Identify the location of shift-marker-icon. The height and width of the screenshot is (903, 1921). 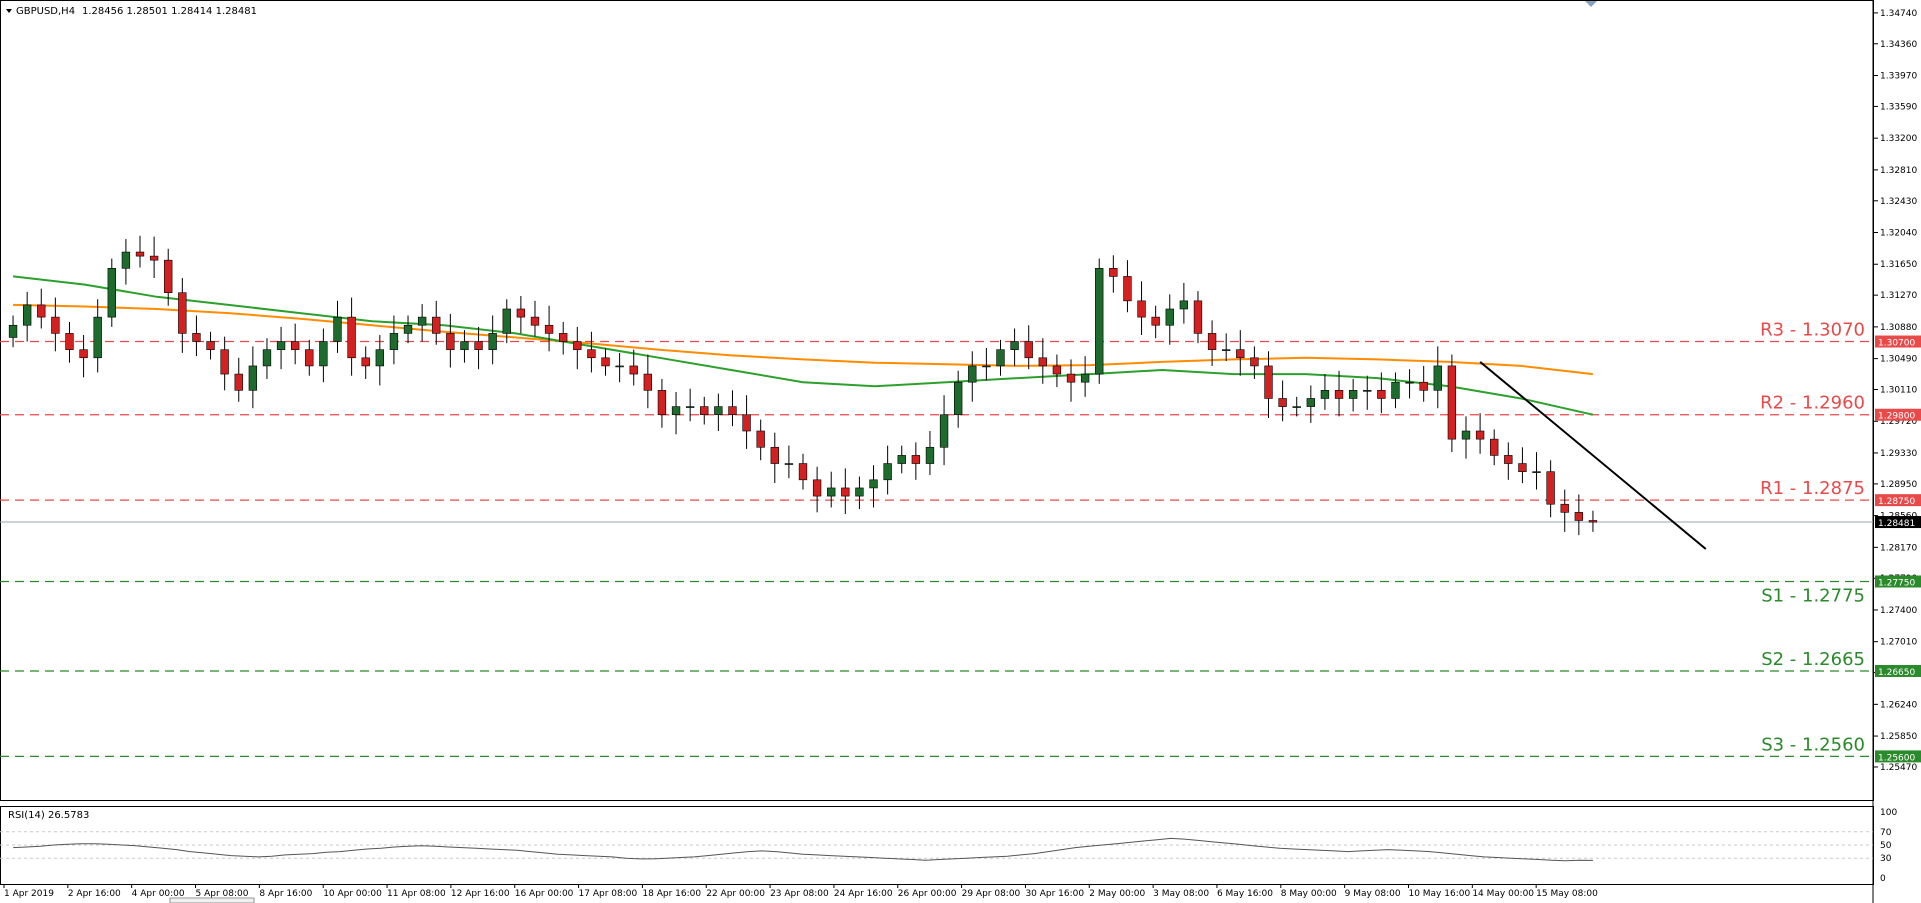
(1591, 4).